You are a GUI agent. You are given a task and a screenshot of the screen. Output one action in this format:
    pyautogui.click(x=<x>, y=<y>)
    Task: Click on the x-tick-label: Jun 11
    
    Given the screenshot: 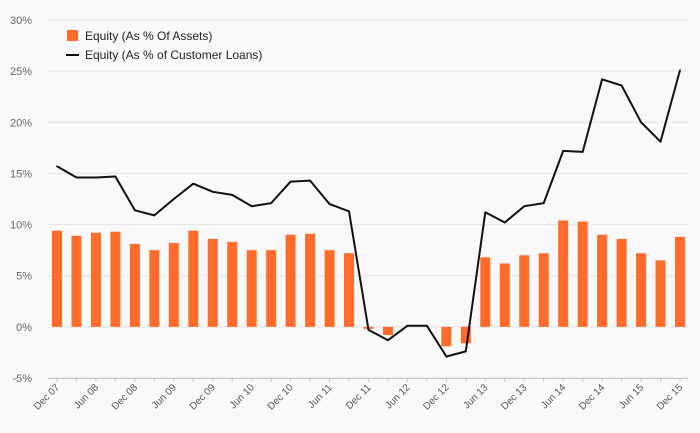 What is the action you would take?
    pyautogui.click(x=320, y=396)
    